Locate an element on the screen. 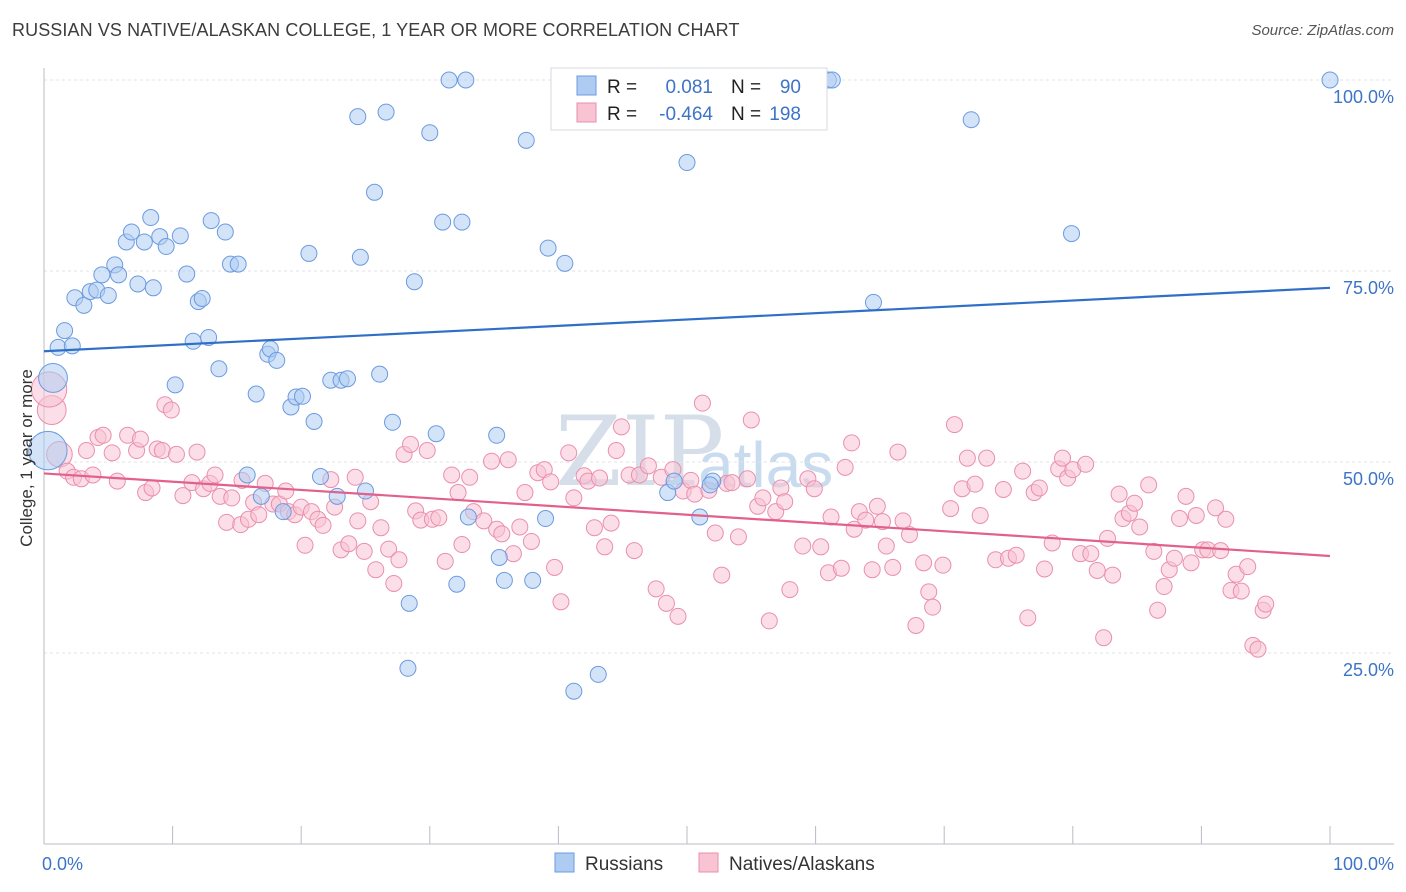 Image resolution: width=1406 pixels, height=892 pixels. legend-r-value-russians: 0.081 is located at coordinates (689, 87).